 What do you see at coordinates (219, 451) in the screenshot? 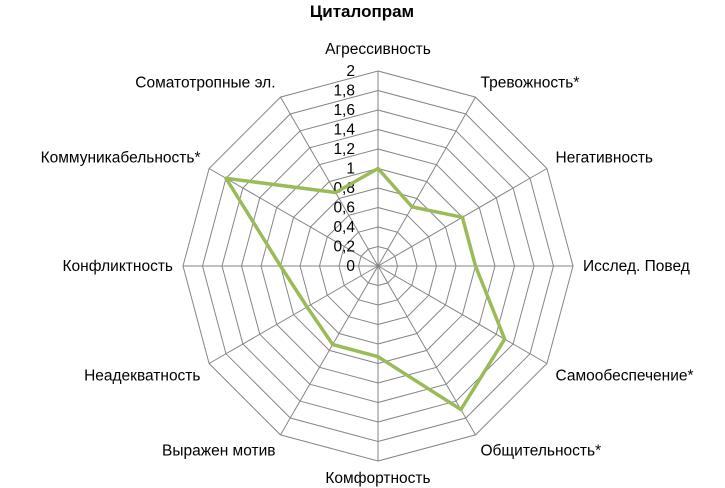
I see `category-label: Выражен мотив` at bounding box center [219, 451].